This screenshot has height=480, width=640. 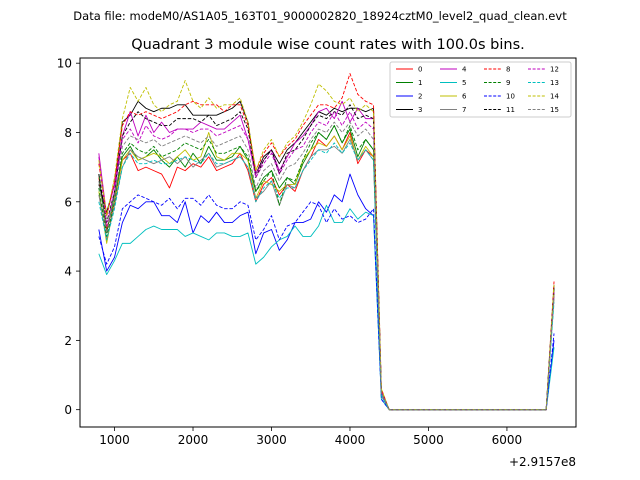 What do you see at coordinates (68, 341) in the screenshot?
I see `y-tick-label: 2` at bounding box center [68, 341].